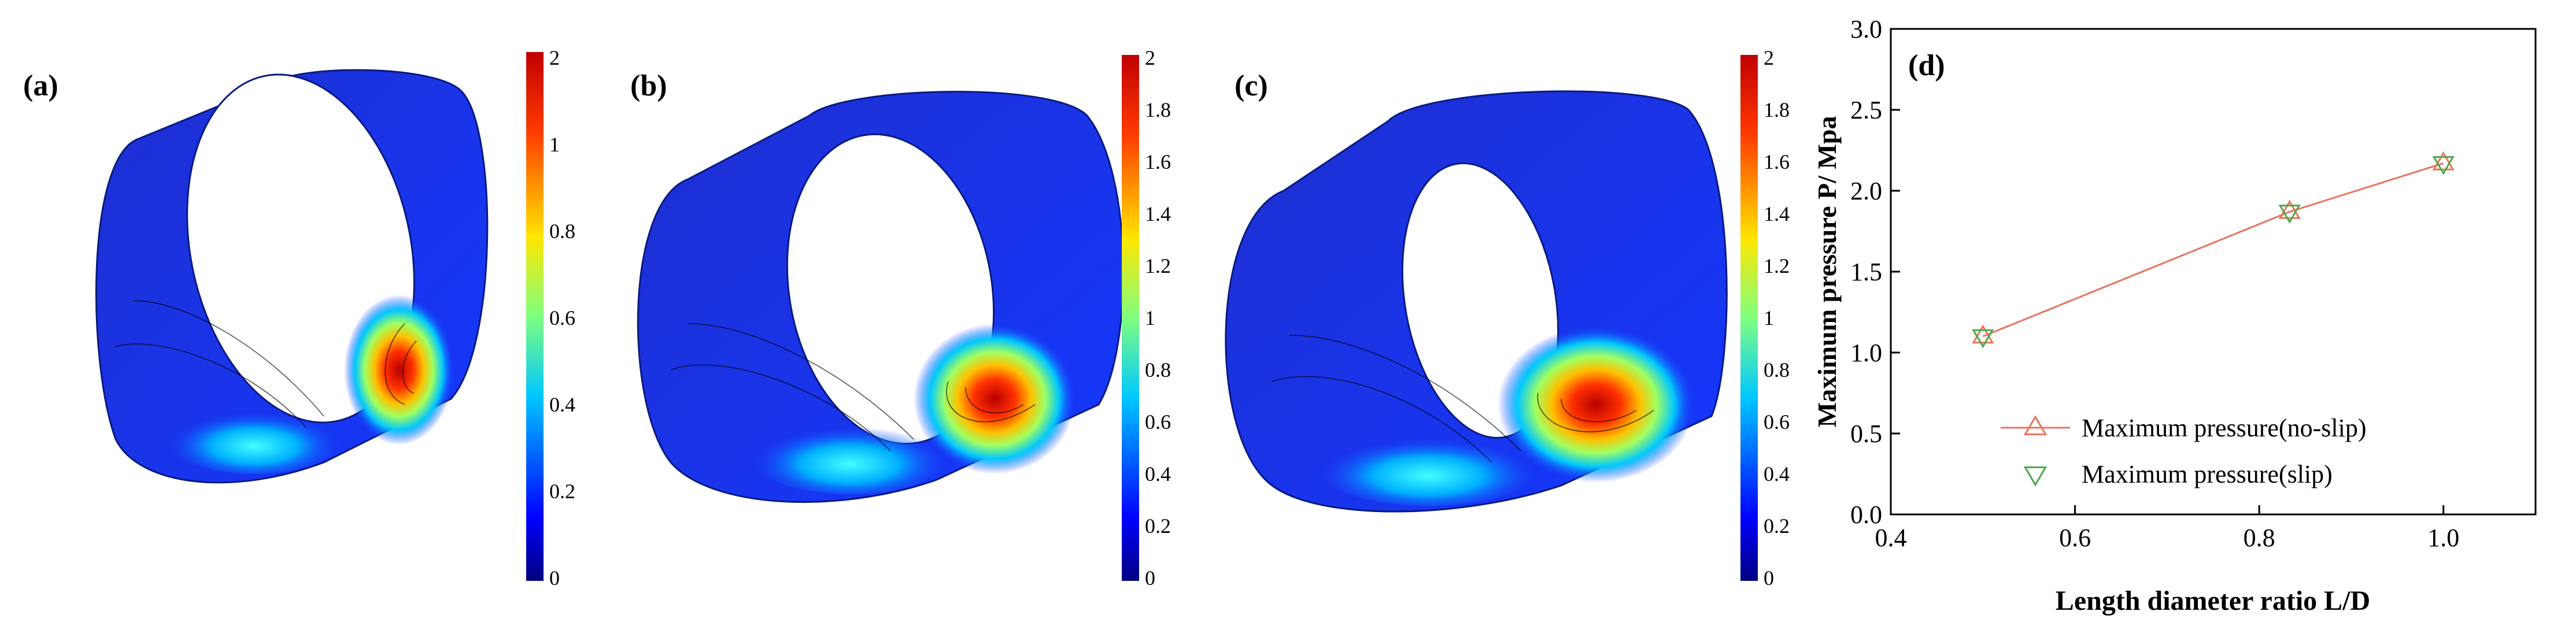  What do you see at coordinates (1130, 318) in the screenshot?
I see `colorbar-b-bar` at bounding box center [1130, 318].